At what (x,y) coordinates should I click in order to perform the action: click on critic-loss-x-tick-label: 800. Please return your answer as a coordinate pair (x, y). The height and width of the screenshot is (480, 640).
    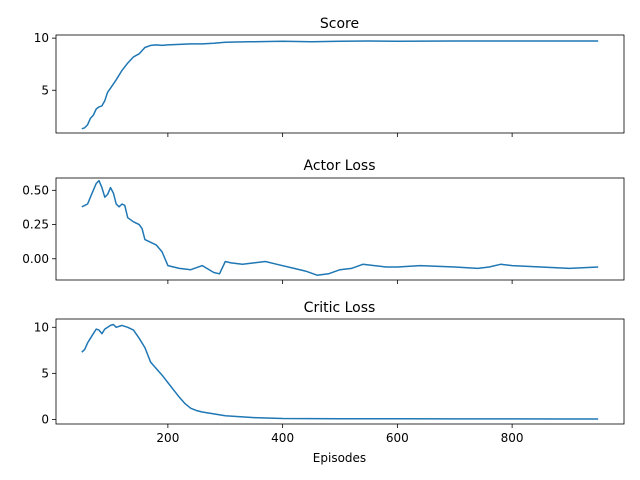
    Looking at the image, I should click on (512, 438).